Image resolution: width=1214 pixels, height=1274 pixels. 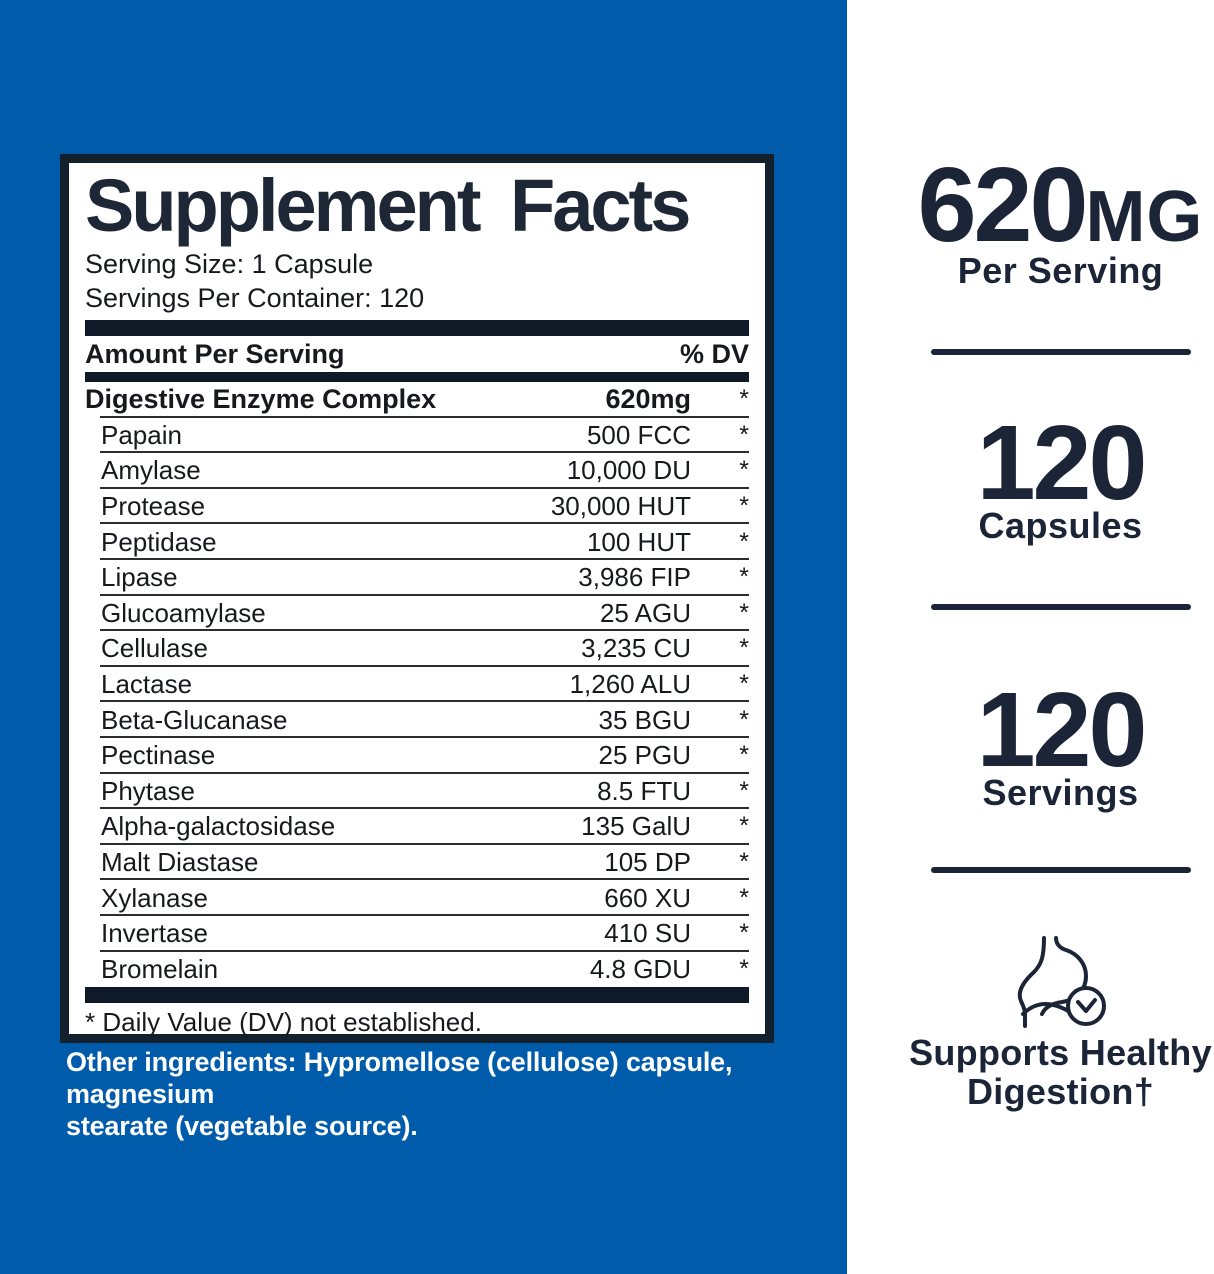 I want to click on row-name: Pectinase, so click(x=158, y=755).